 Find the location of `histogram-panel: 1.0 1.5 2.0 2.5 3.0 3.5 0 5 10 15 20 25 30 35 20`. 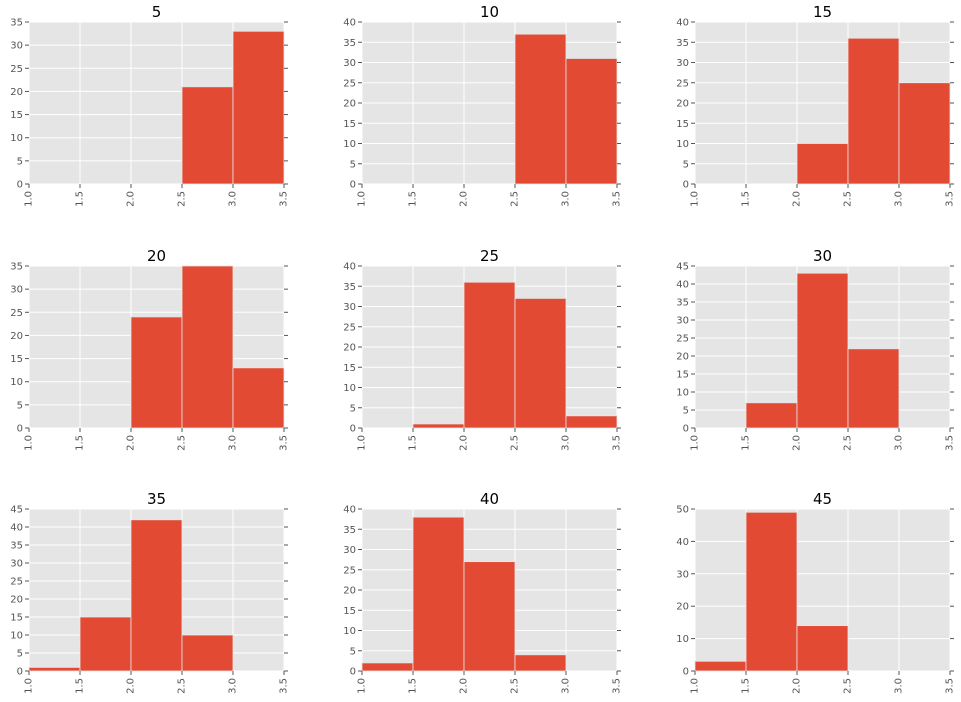

histogram-panel: 1.0 1.5 2.0 2.5 3.0 3.5 0 5 10 15 20 25 30 35 20 is located at coordinates (149, 349).